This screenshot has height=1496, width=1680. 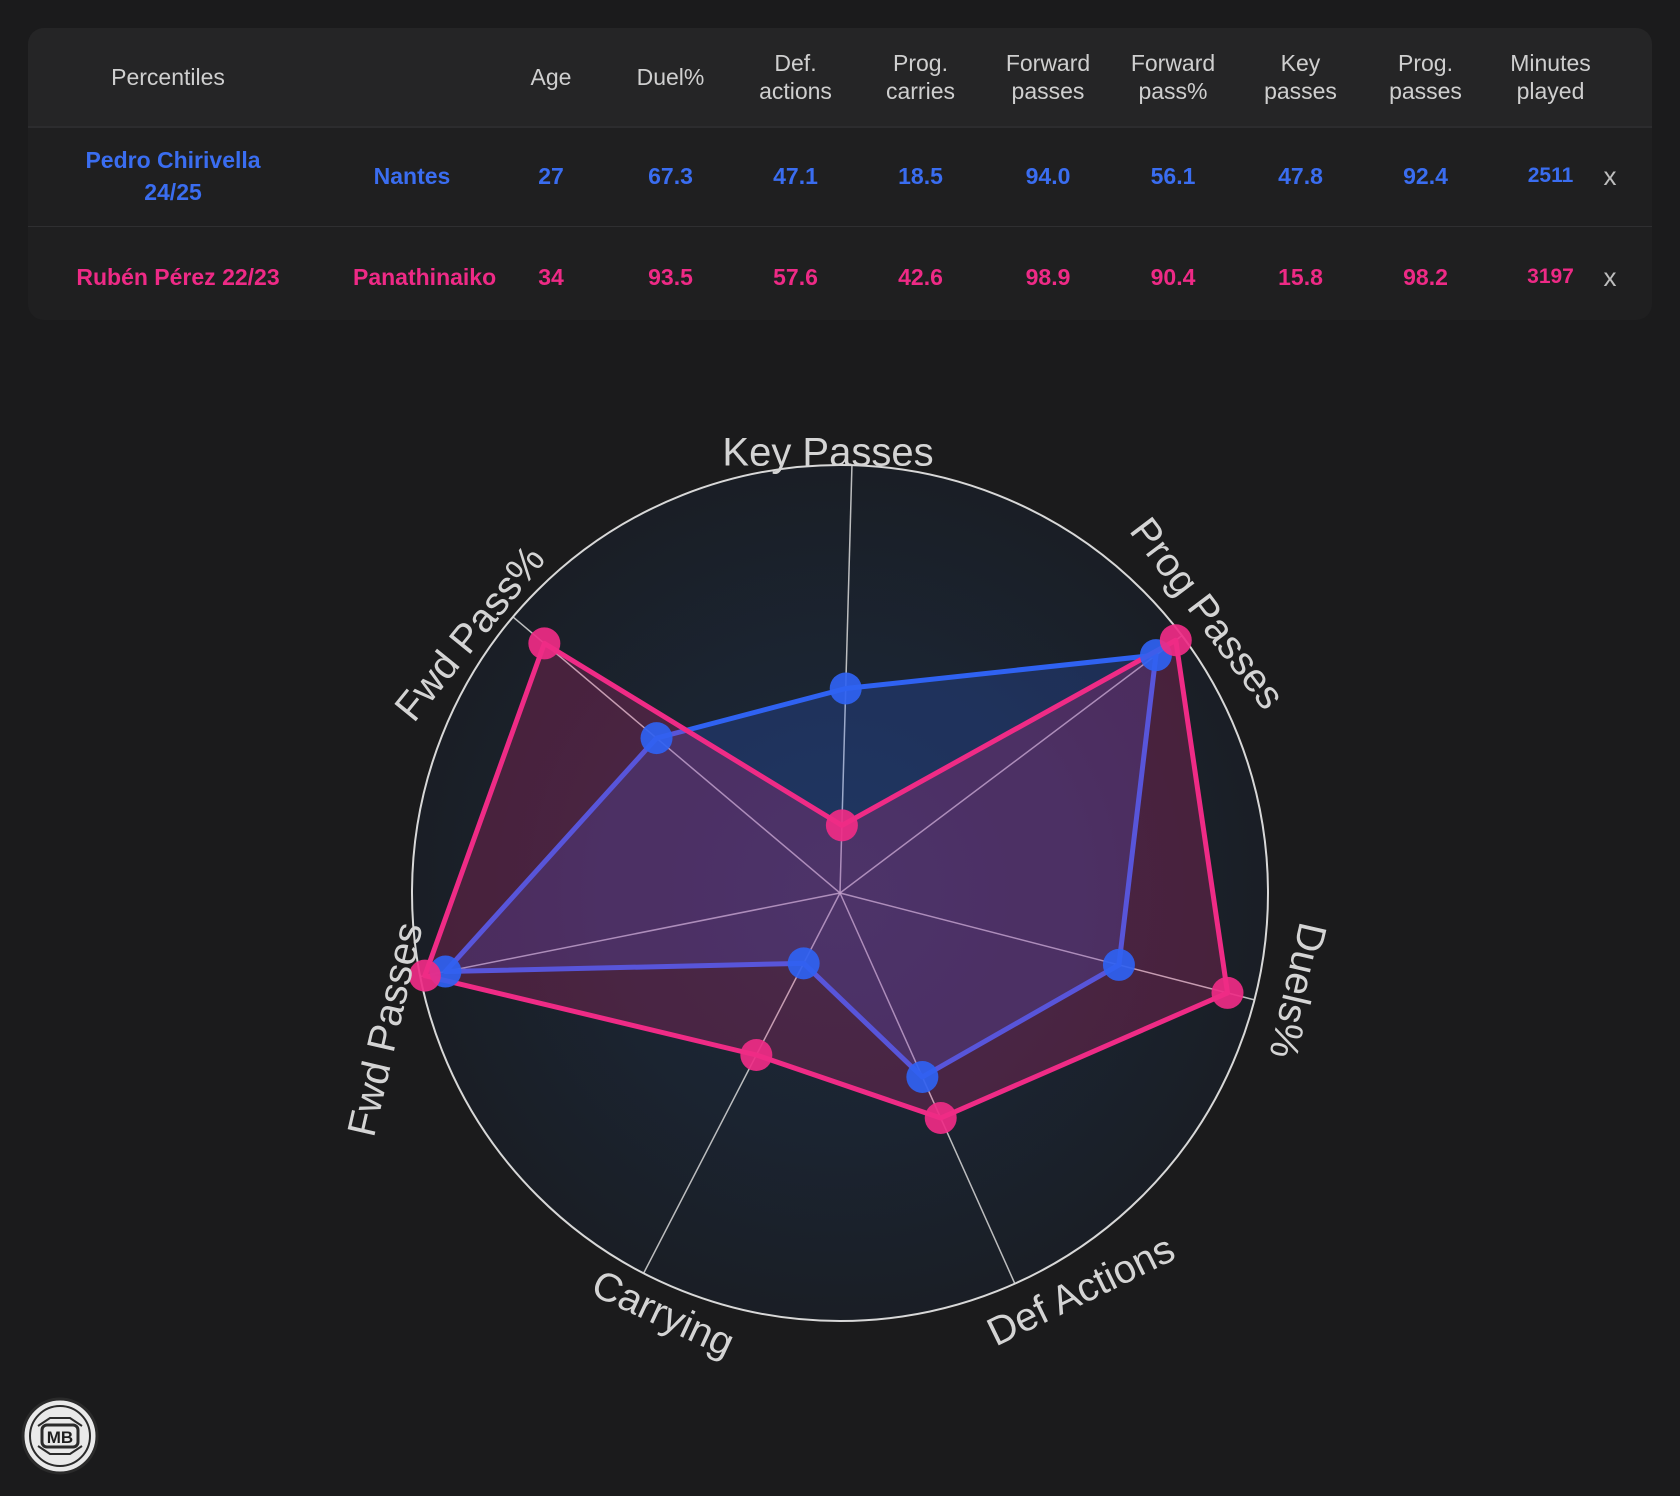 I want to click on spoke-fwd-pass, so click(x=676, y=755).